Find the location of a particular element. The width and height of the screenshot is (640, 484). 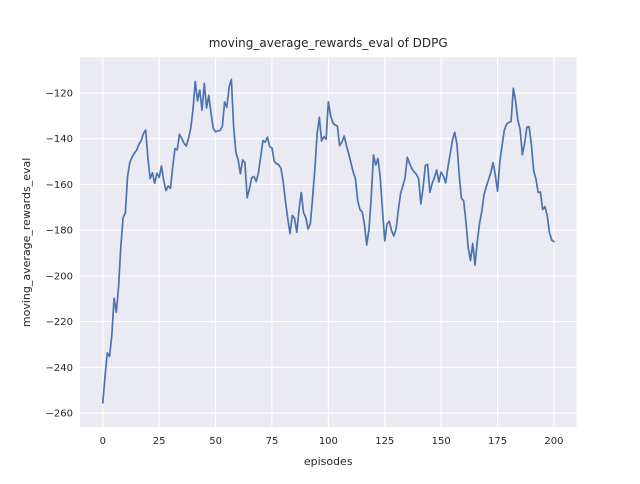

x-tick-label: 100 is located at coordinates (328, 441).